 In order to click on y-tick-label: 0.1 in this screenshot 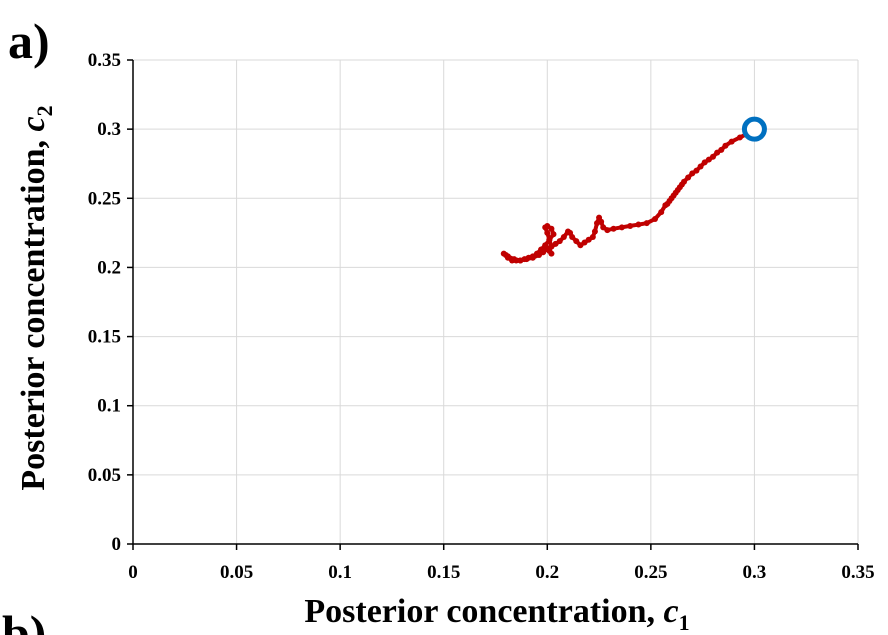, I will do `click(109, 406)`.